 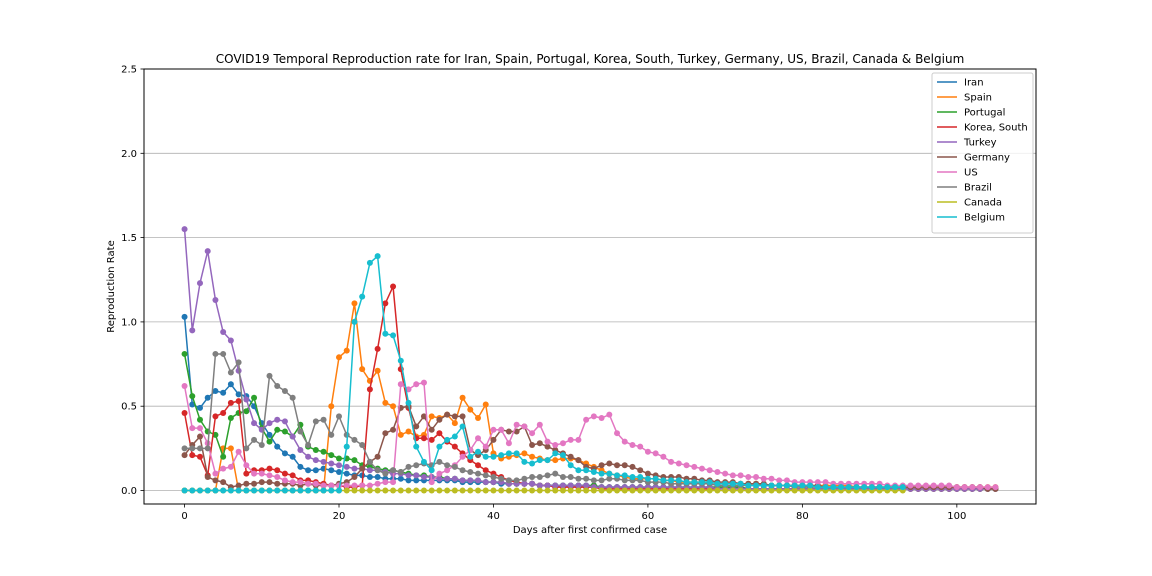 What do you see at coordinates (493, 516) in the screenshot?
I see `x-tick-label: 40` at bounding box center [493, 516].